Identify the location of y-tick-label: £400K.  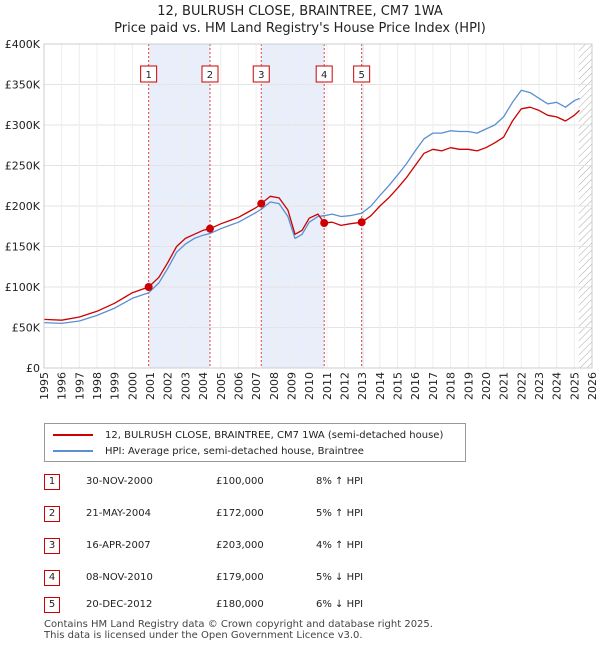
(23, 44).